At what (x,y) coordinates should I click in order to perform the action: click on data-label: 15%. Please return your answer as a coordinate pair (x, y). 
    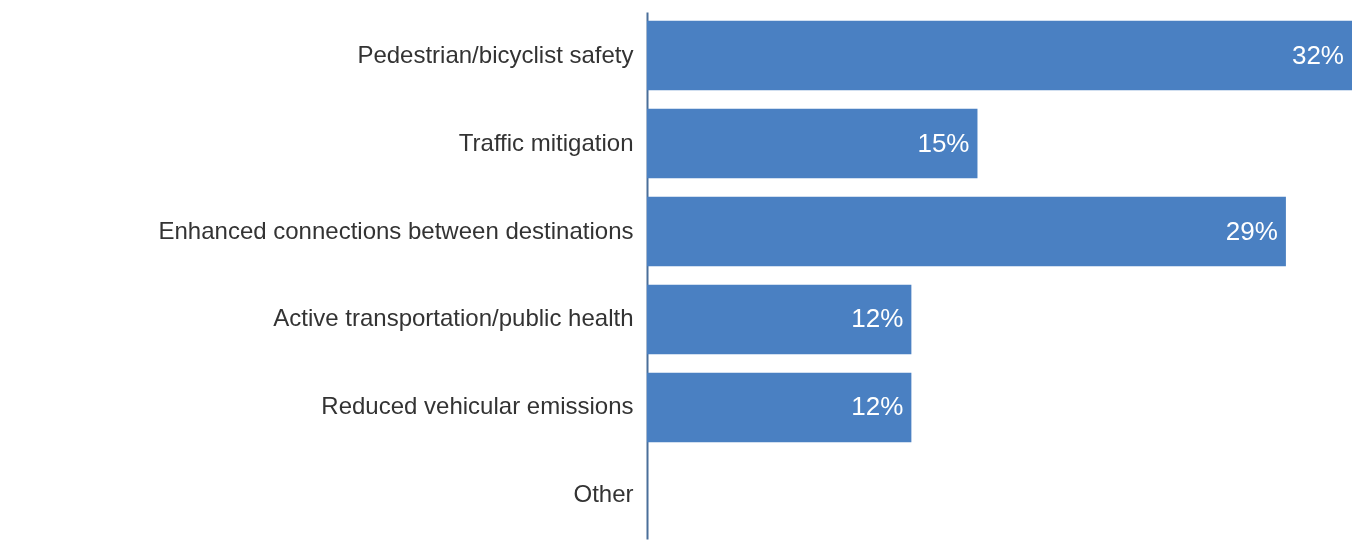
    Looking at the image, I should click on (943, 142).